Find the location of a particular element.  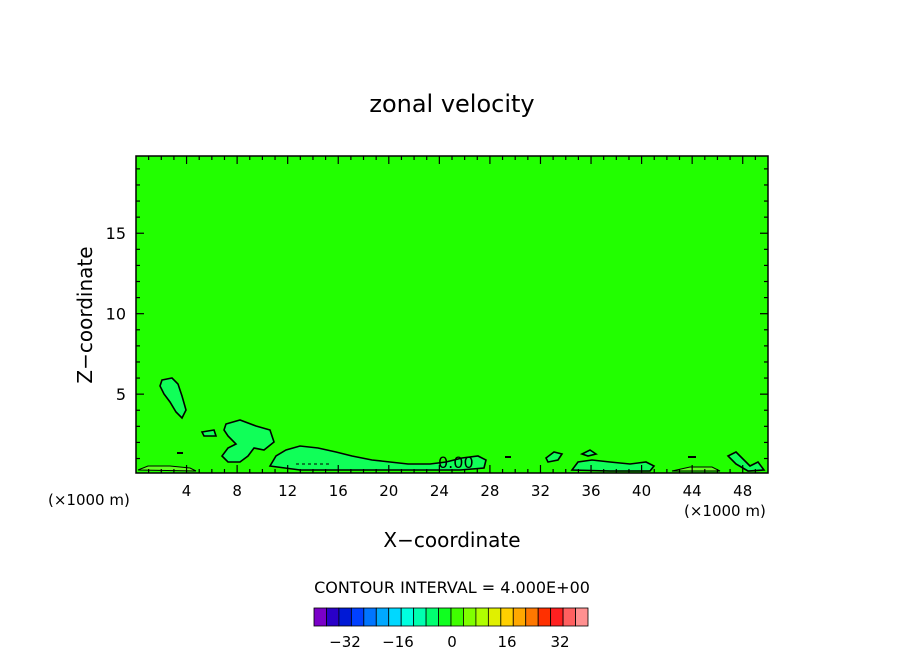

contour-label: 0.00 is located at coordinates (456, 462).